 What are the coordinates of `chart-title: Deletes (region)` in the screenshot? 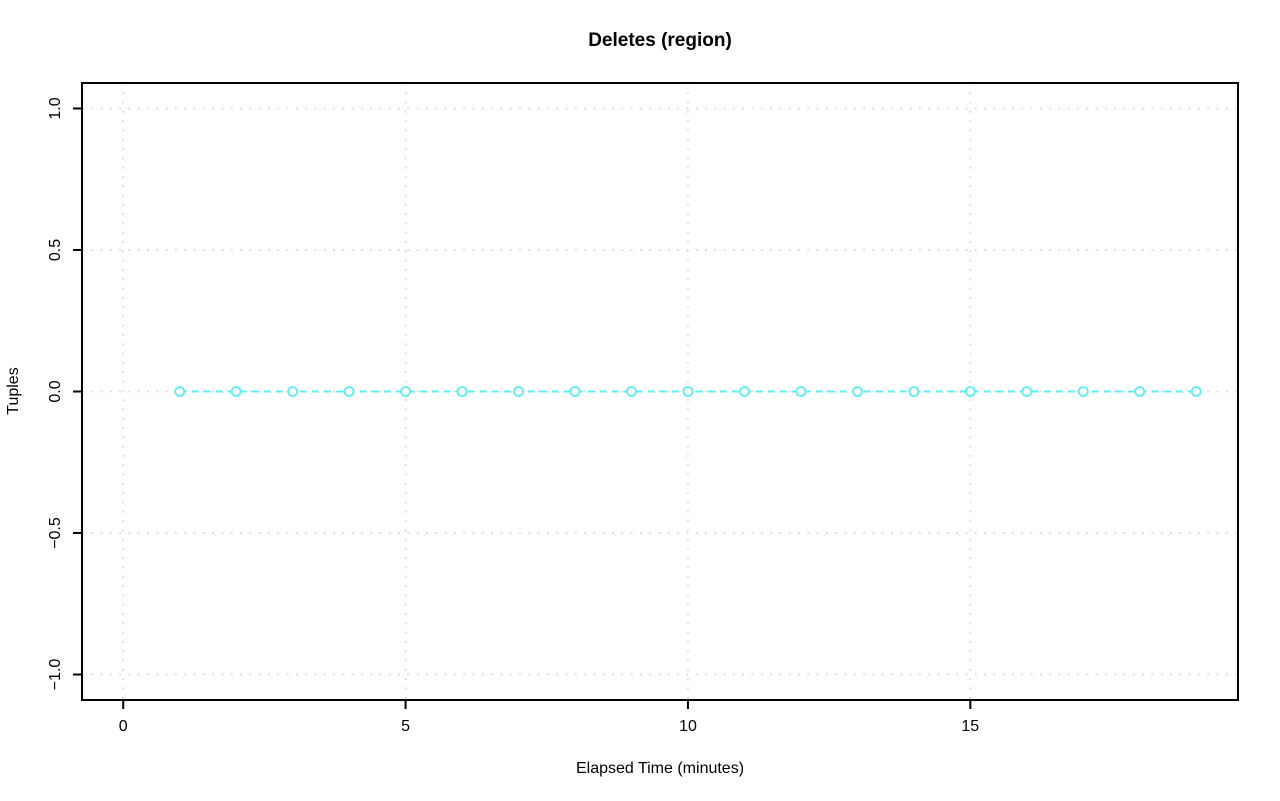 It's located at (660, 40).